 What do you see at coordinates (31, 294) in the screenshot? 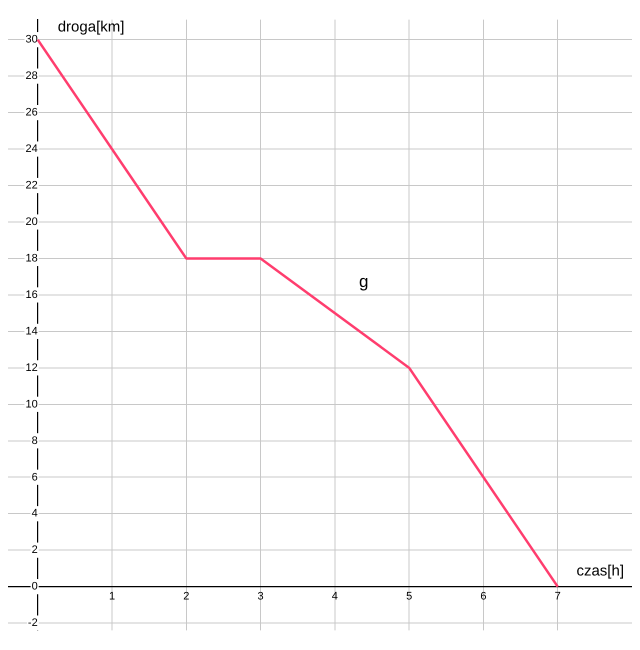
I see `y-tick-label: 16` at bounding box center [31, 294].